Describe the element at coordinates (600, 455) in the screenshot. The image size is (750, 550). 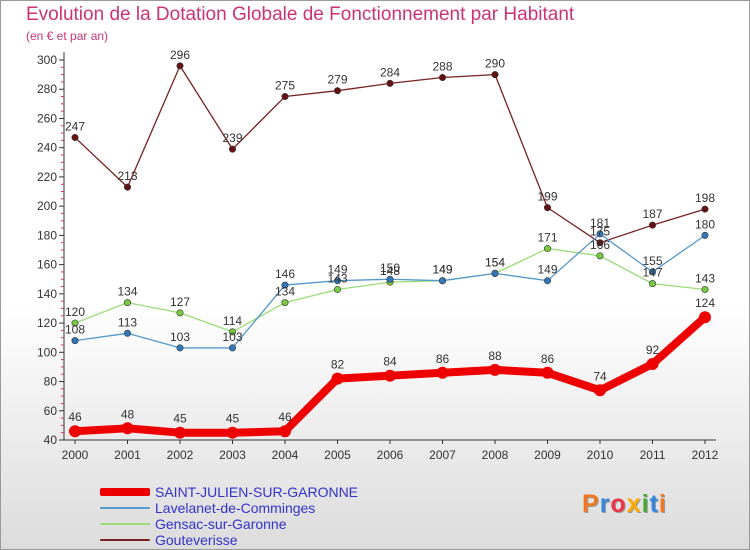
I see `x-tick-label: 2010` at that location.